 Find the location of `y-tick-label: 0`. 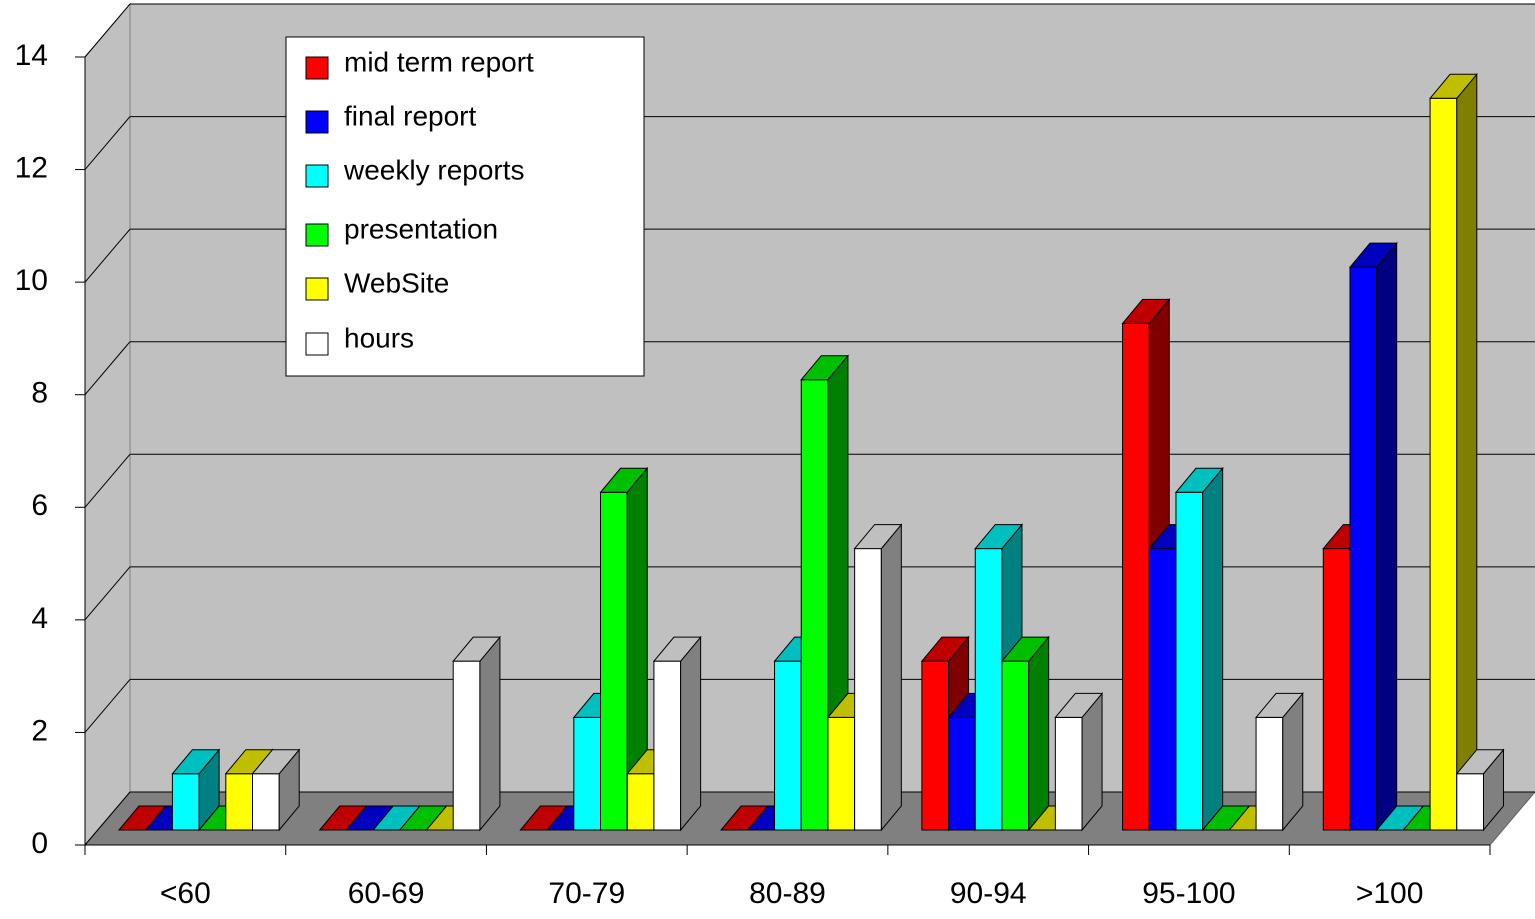

y-tick-label: 0 is located at coordinates (39, 843).